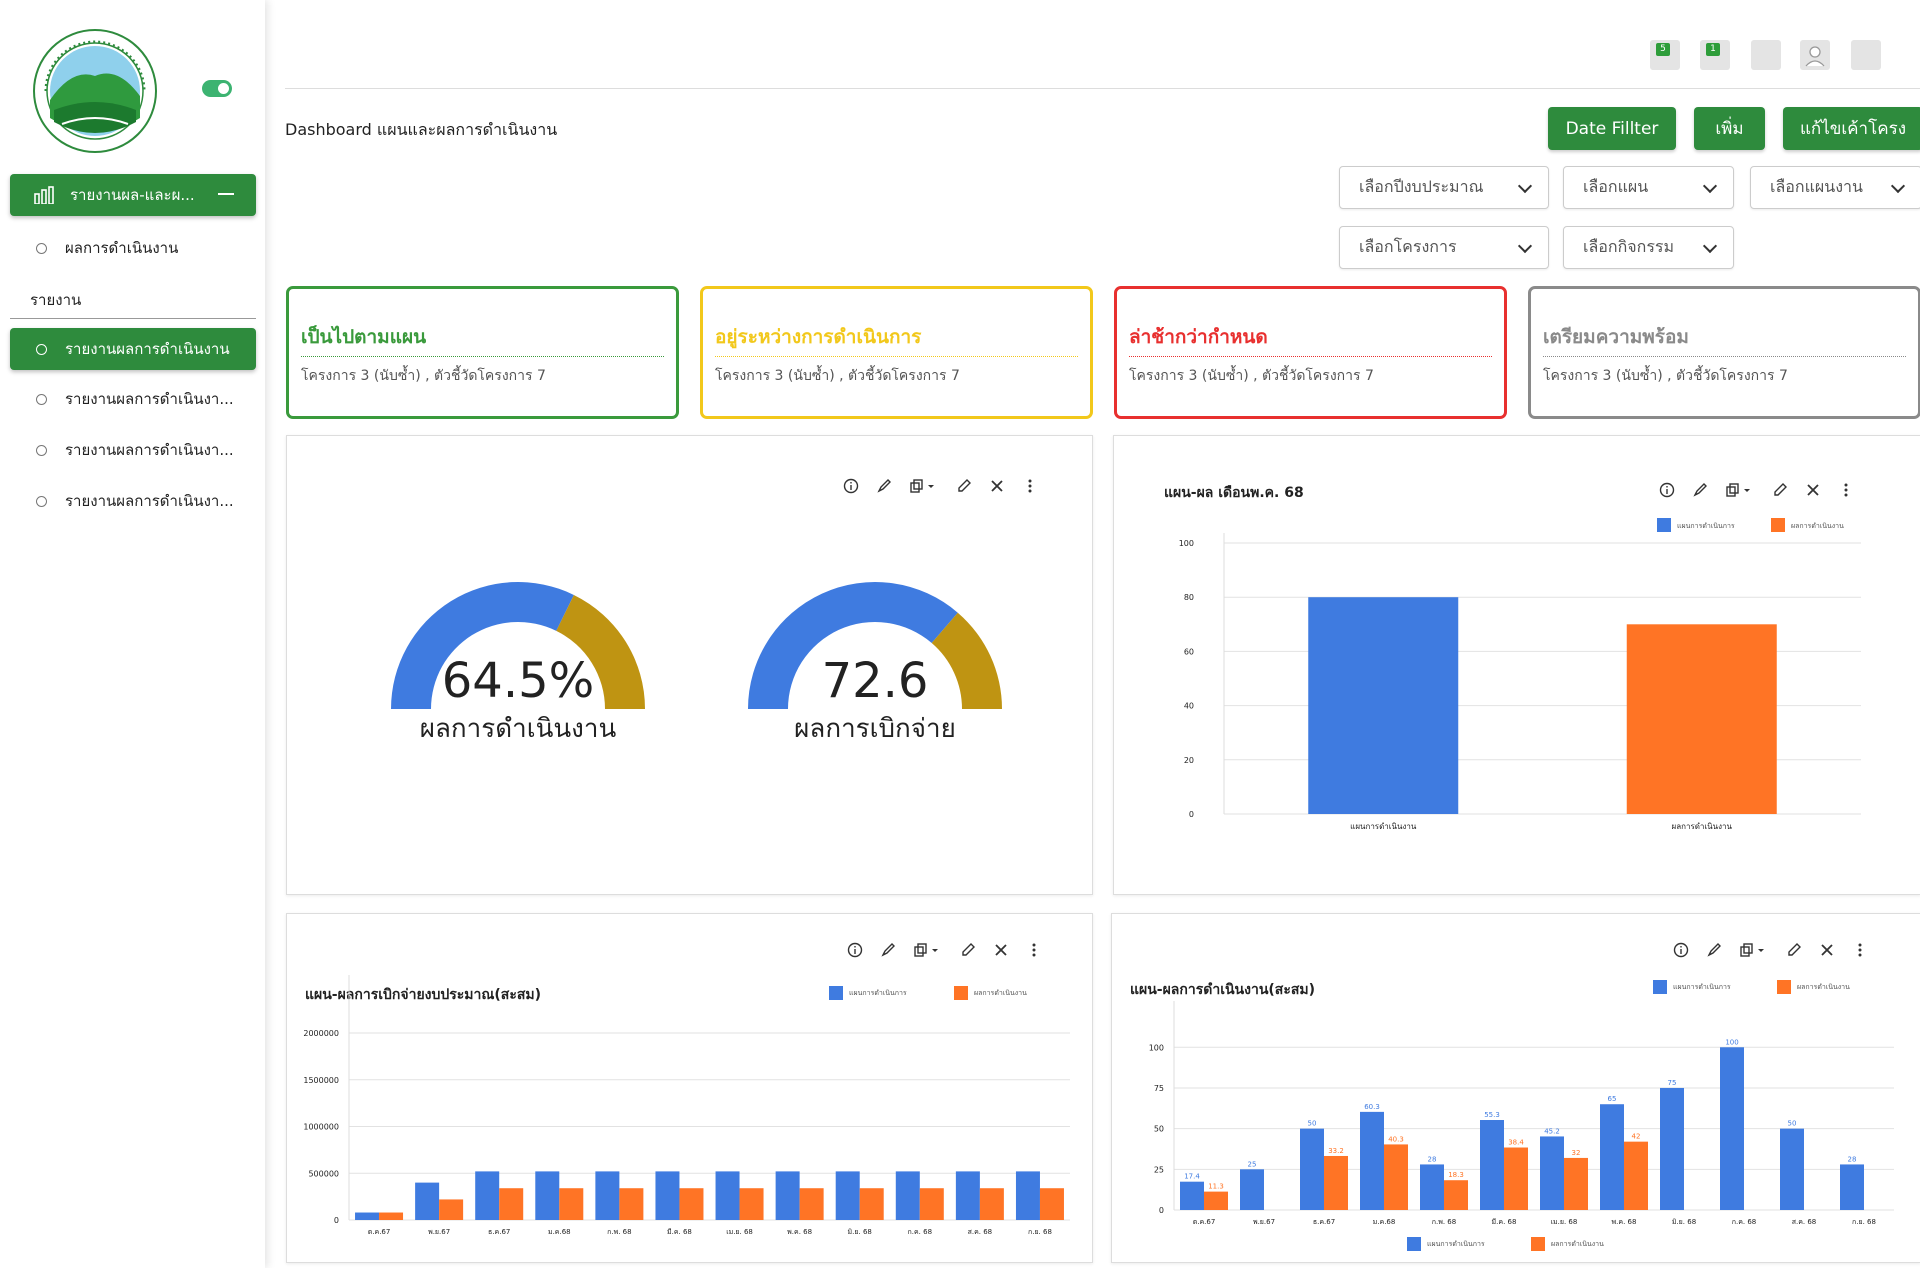 The width and height of the screenshot is (1920, 1268). I want to click on program-select: เลือกแผนงาน, so click(1835, 187).